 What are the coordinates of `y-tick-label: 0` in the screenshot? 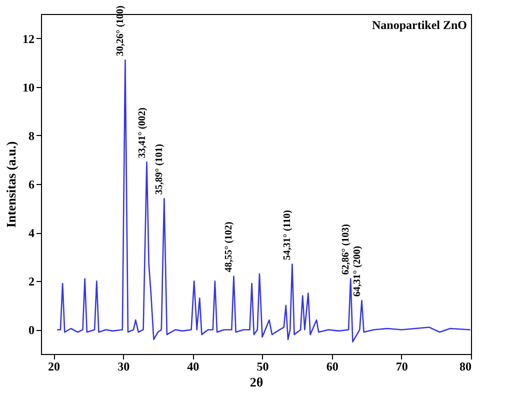 It's located at (31, 330).